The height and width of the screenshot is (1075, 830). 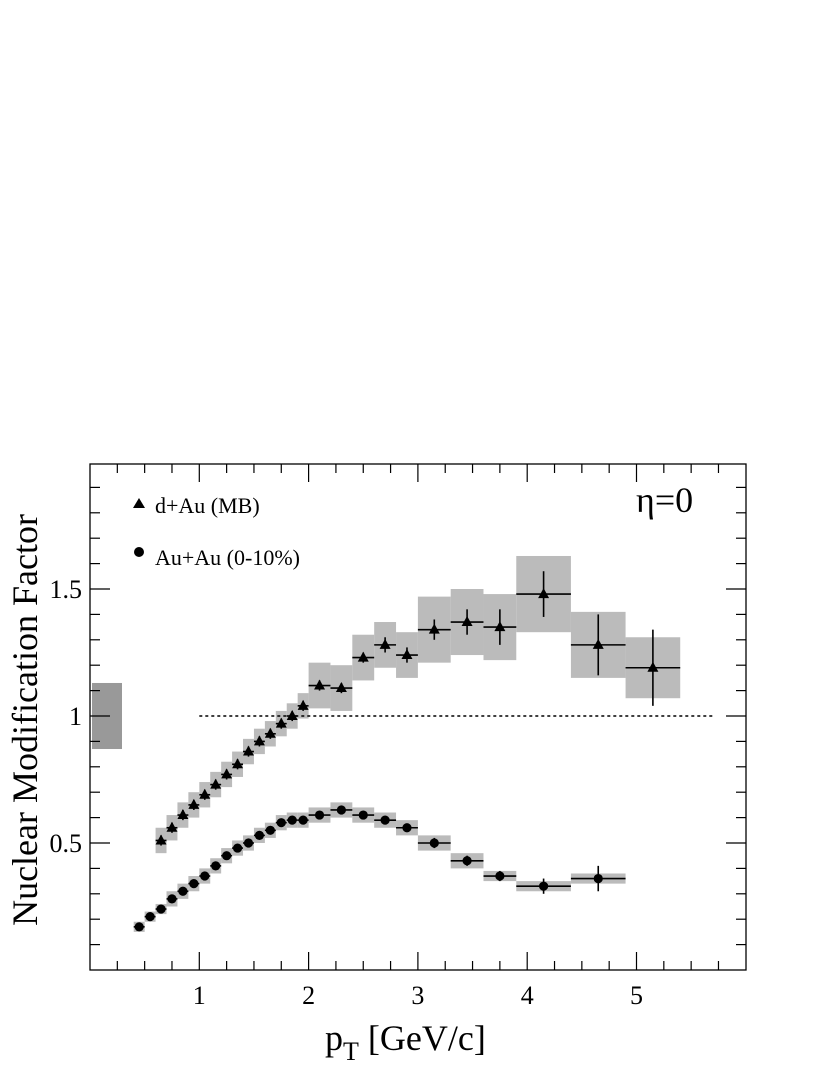 What do you see at coordinates (139, 552) in the screenshot?
I see `legend-marker-circle` at bounding box center [139, 552].